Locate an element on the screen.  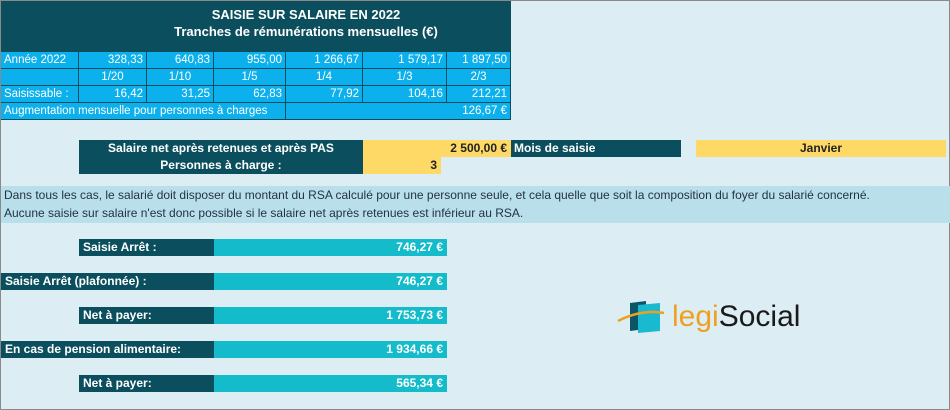
logo-text-legi: legi is located at coordinates (695, 316).